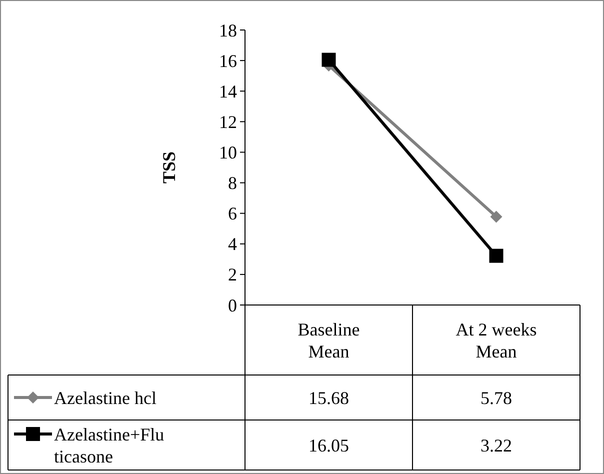 This screenshot has width=604, height=474. What do you see at coordinates (228, 60) in the screenshot?
I see `y-tick-label: 16` at bounding box center [228, 60].